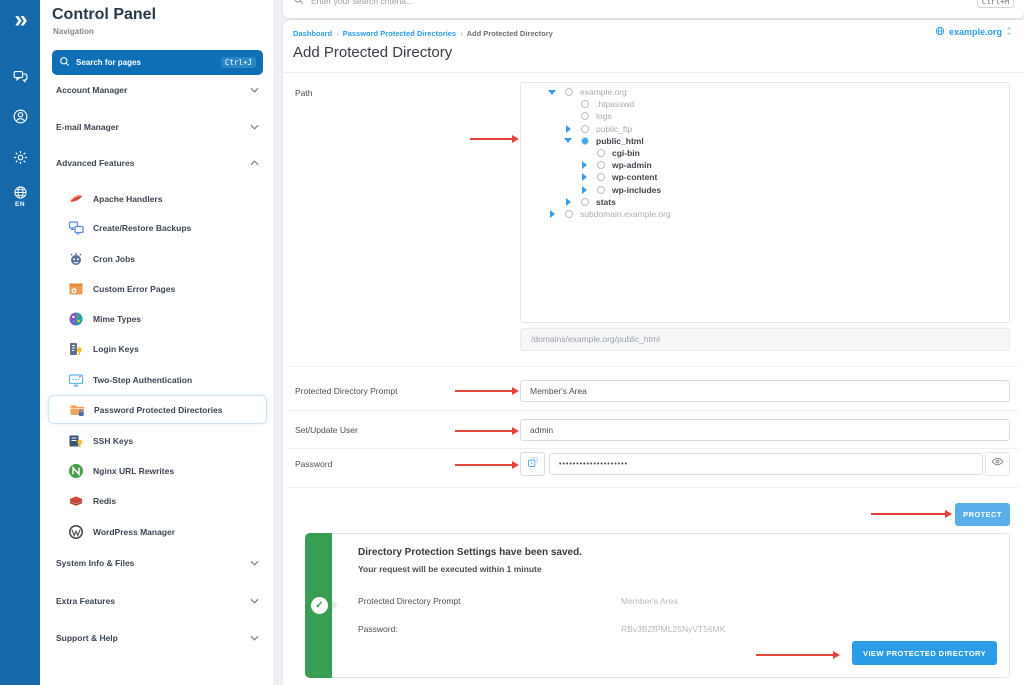 The width and height of the screenshot is (1024, 685). I want to click on redis-icon, so click(76, 501).